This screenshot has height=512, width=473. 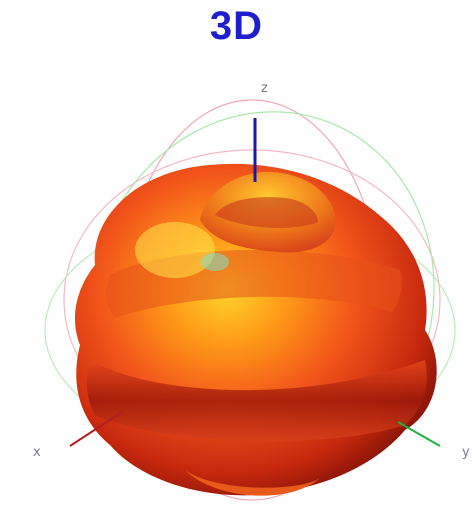 What do you see at coordinates (466, 452) in the screenshot?
I see `y-axis-label: y` at bounding box center [466, 452].